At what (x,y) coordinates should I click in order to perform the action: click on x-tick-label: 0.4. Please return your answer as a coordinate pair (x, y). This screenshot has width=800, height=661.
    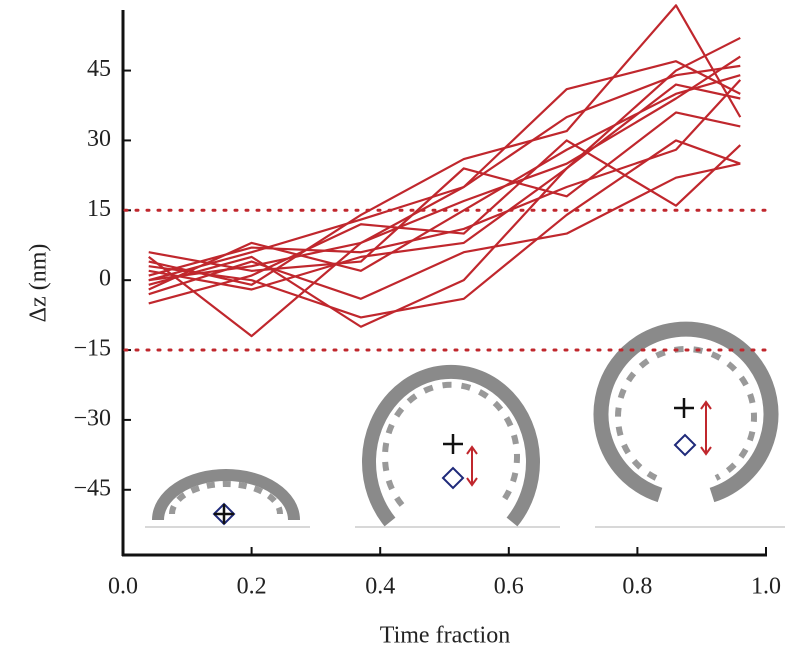
    Looking at the image, I should click on (380, 587).